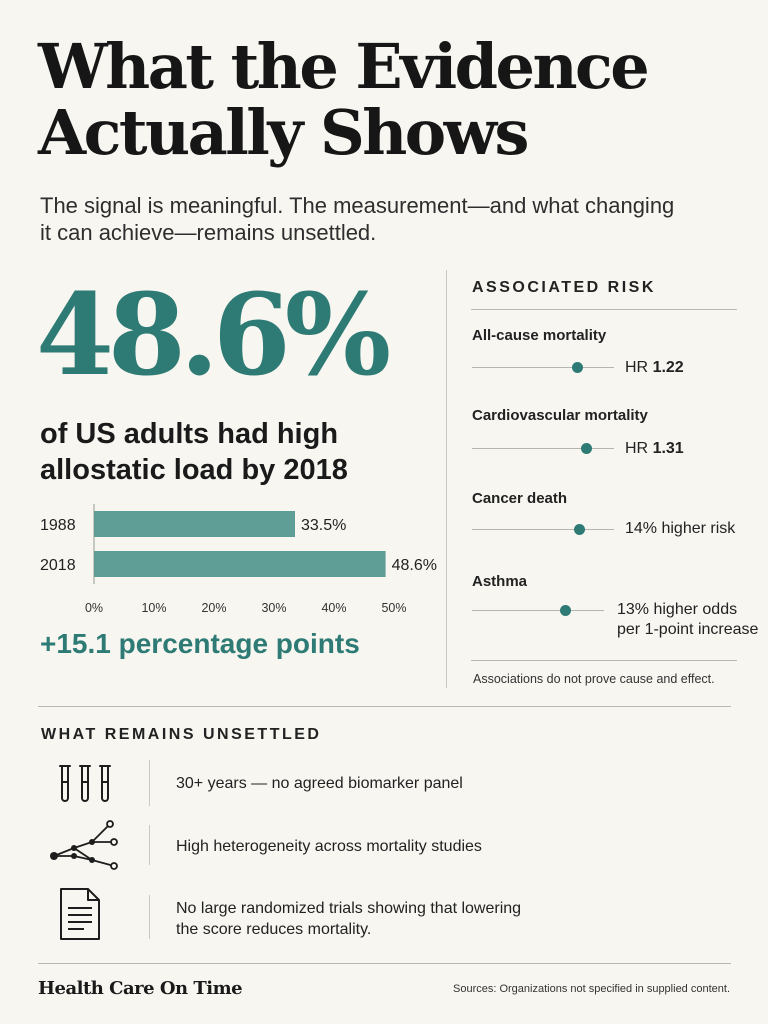 The height and width of the screenshot is (1024, 768). I want to click on associated-risk-header: ASSOCIATED RISK, so click(564, 287).